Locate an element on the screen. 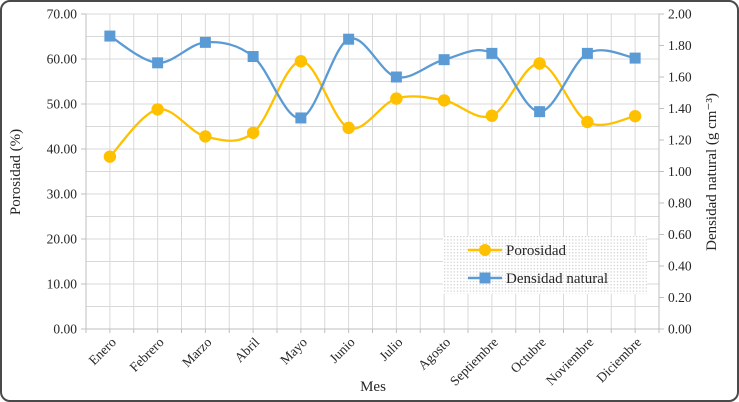 Image resolution: width=739 pixels, height=402 pixels. x-axis-category-label: Mayo is located at coordinates (293, 350).